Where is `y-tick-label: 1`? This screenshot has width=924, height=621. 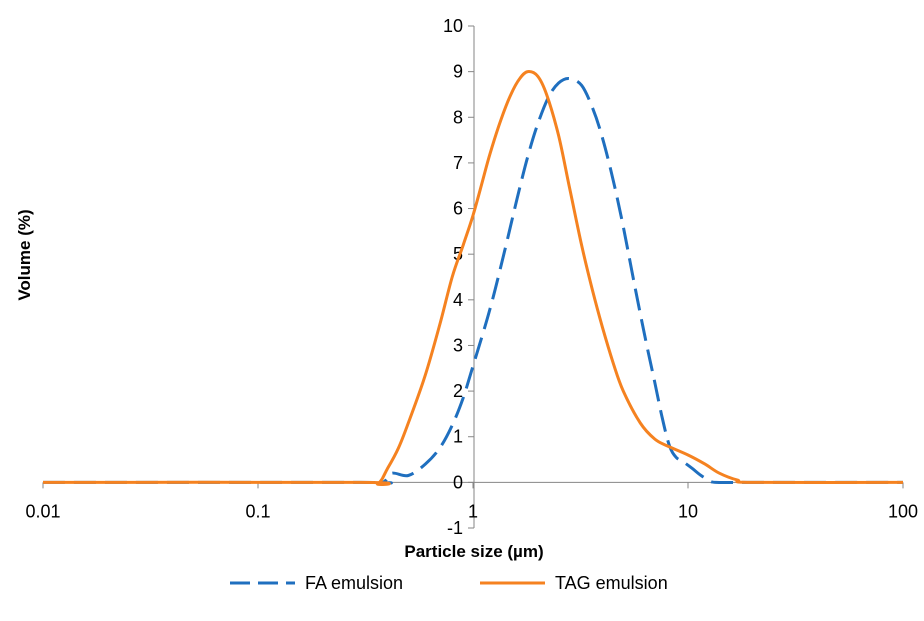 y-tick-label: 1 is located at coordinates (458, 437).